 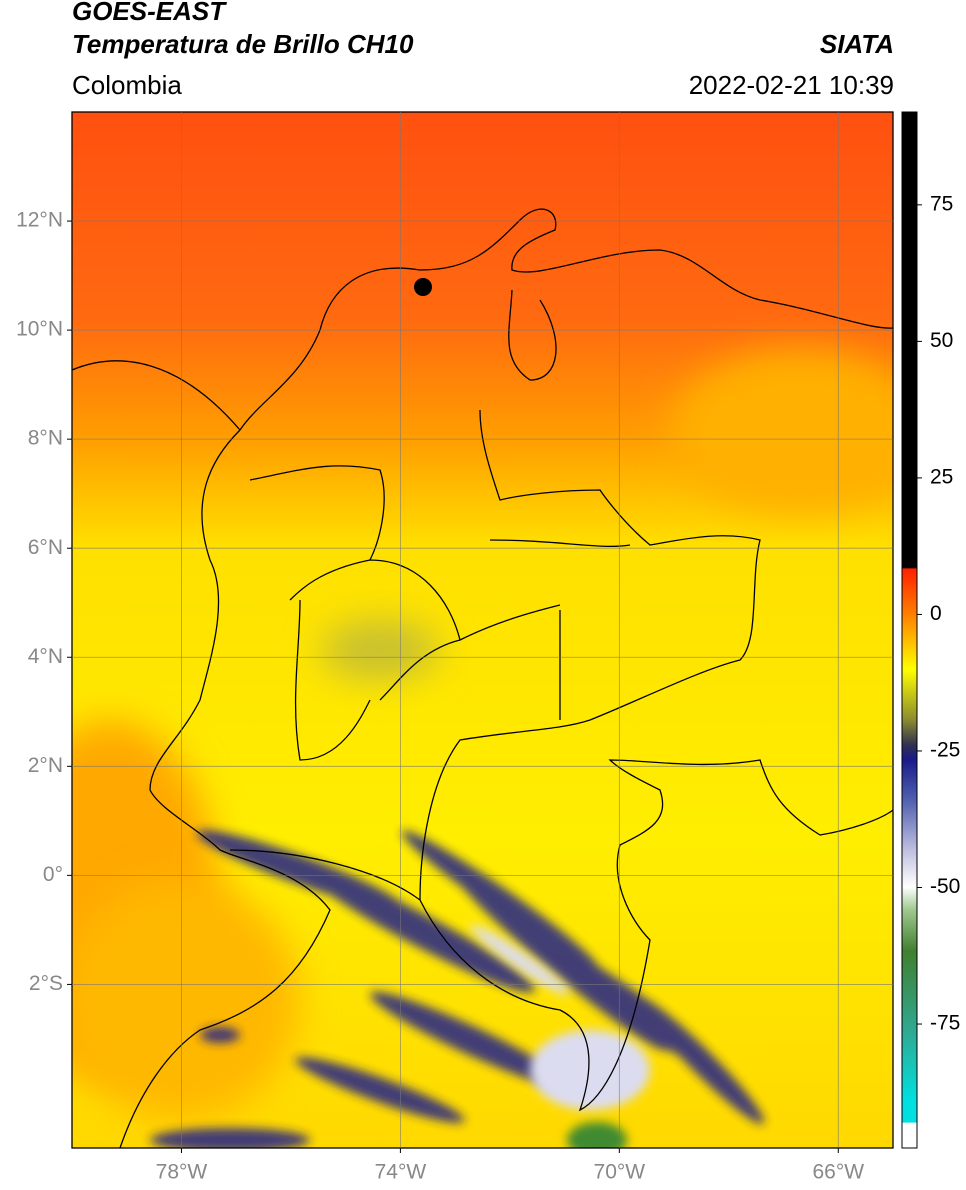 What do you see at coordinates (53, 874) in the screenshot?
I see `lat-tick-label: 0°` at bounding box center [53, 874].